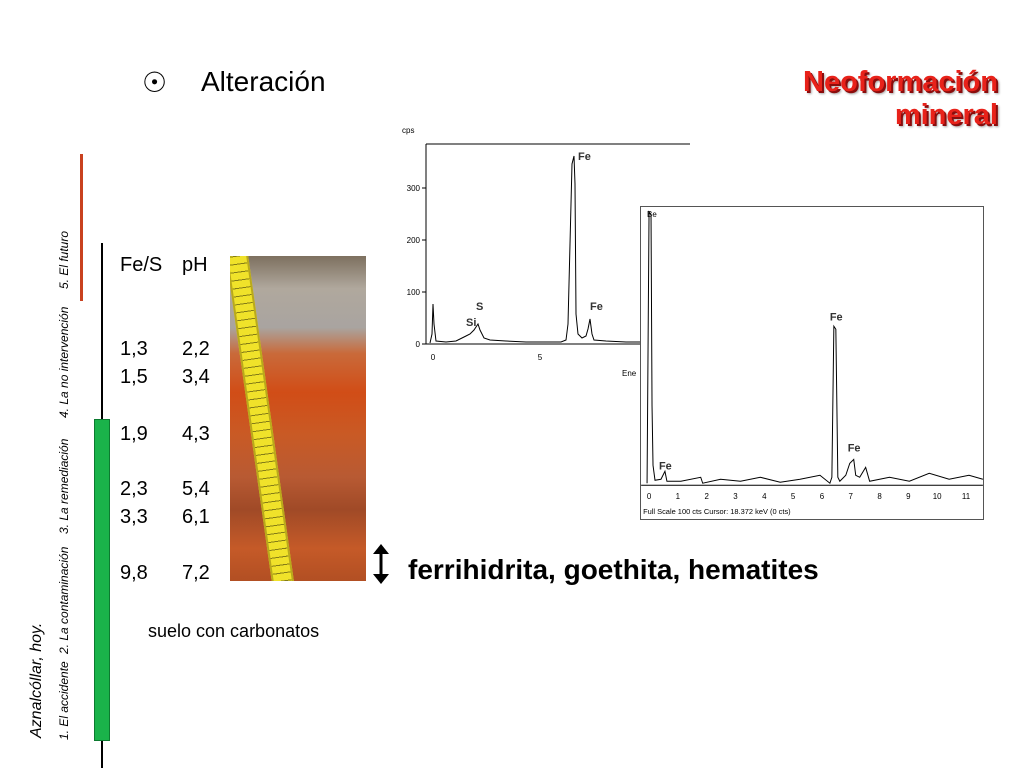 The image size is (1024, 768). What do you see at coordinates (793, 496) in the screenshot?
I see `spectrum2-x-tick: 5` at bounding box center [793, 496].